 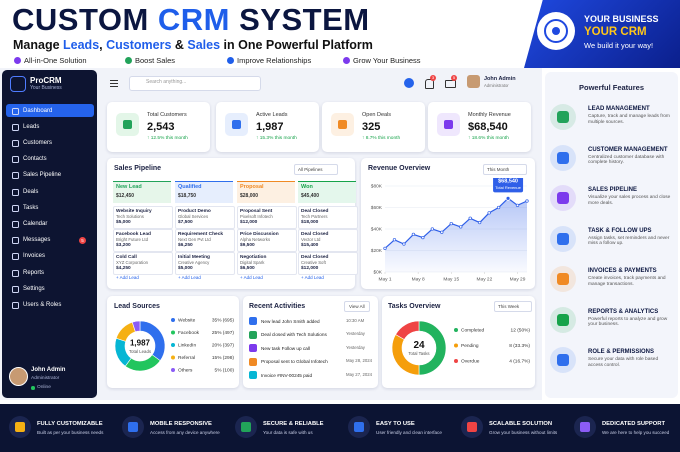 I want to click on legend-label: Others, so click(x=185, y=370).